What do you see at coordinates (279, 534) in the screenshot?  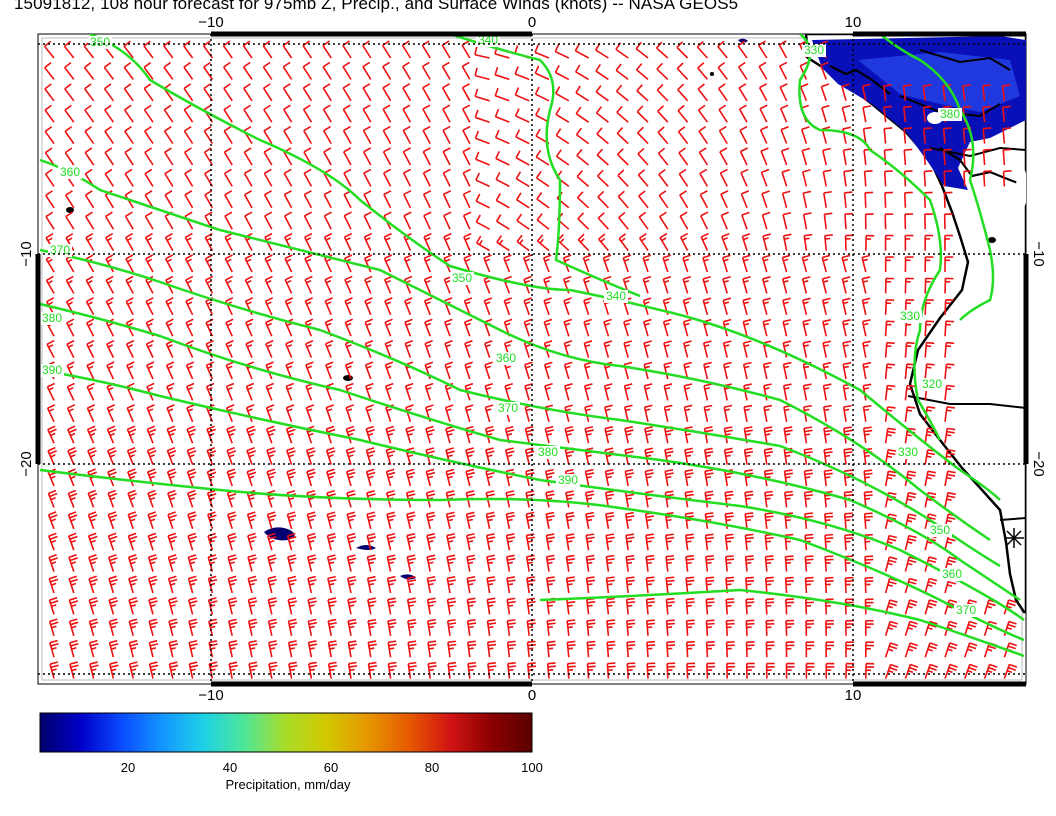 I see `precip-blob` at bounding box center [279, 534].